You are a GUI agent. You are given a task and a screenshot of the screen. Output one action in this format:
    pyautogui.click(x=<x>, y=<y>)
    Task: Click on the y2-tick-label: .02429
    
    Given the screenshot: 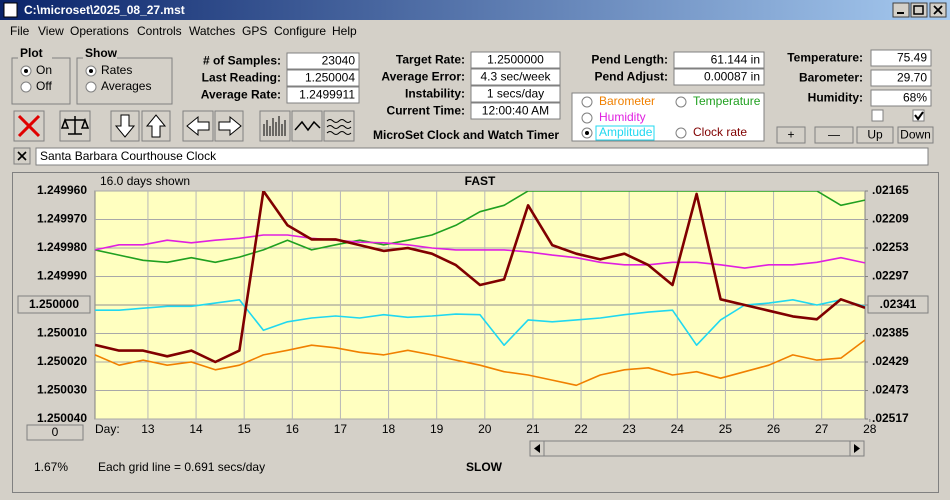 What is the action you would take?
    pyautogui.click(x=890, y=361)
    